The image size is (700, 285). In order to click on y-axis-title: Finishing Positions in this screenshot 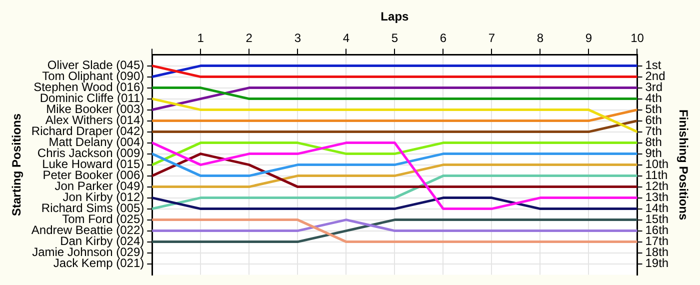, I will do `click(683, 164)`.